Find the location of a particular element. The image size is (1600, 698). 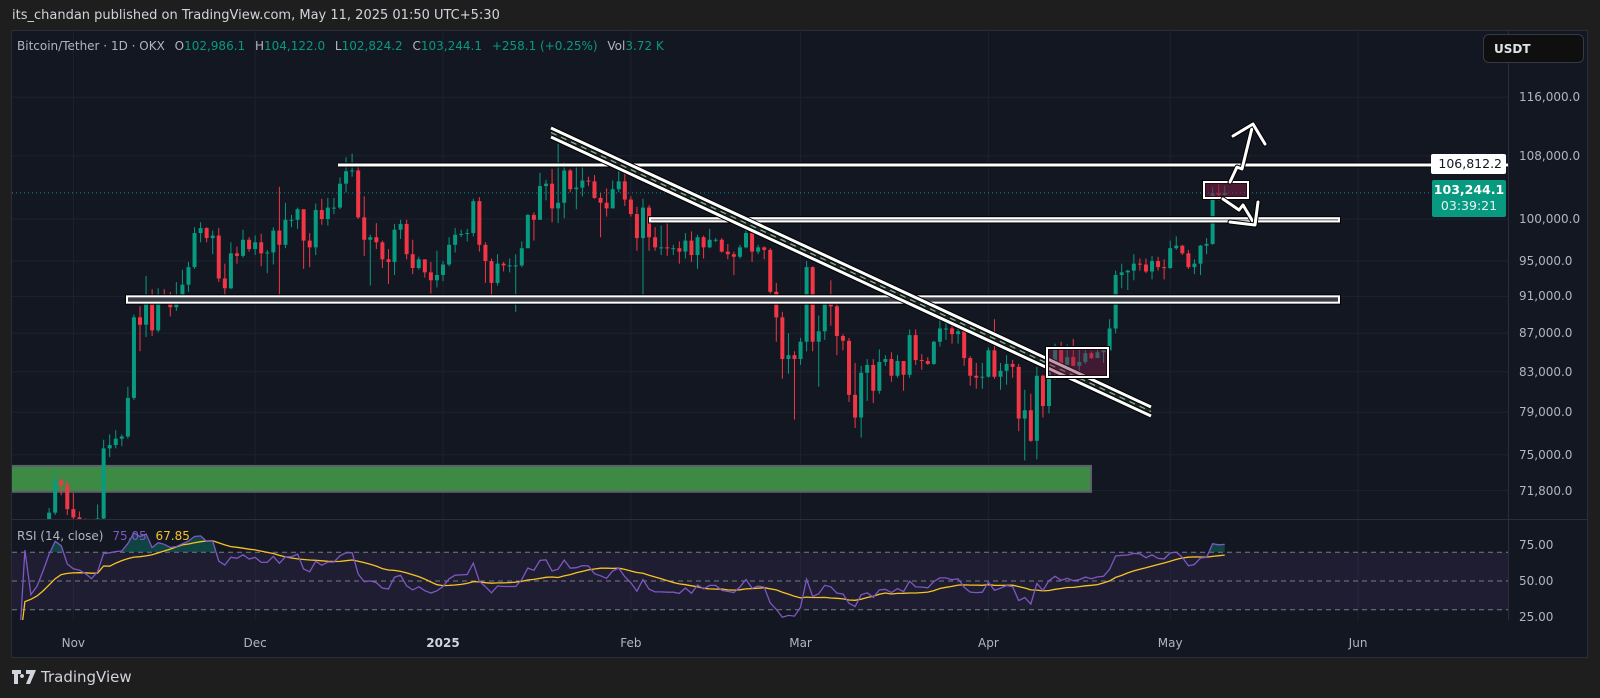

tradingview-brand: TradingView is located at coordinates (86, 677).